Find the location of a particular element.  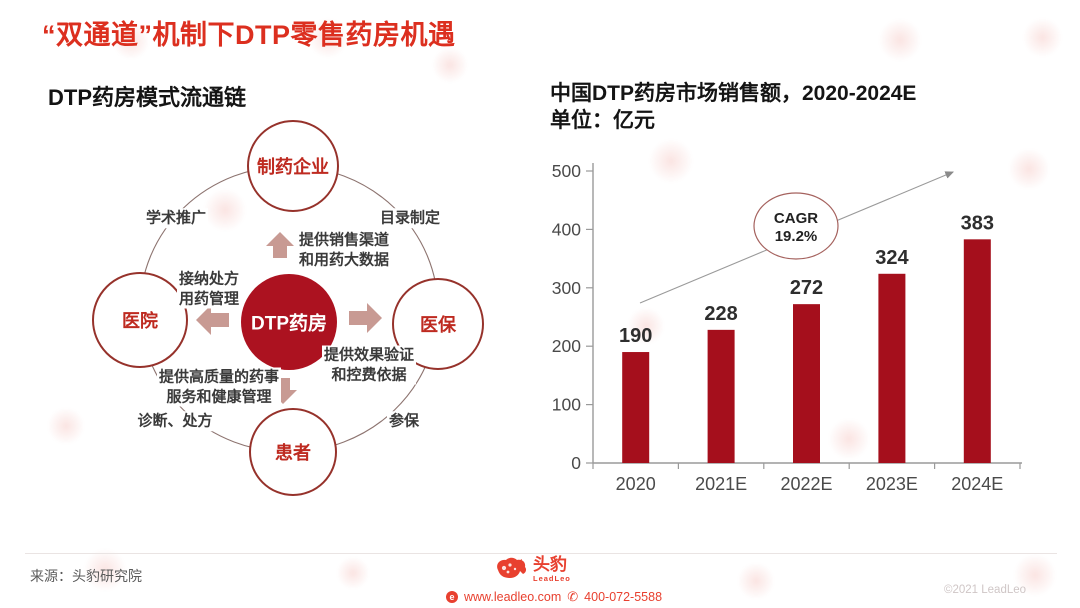

y-tick-label: 200 is located at coordinates (566, 346).